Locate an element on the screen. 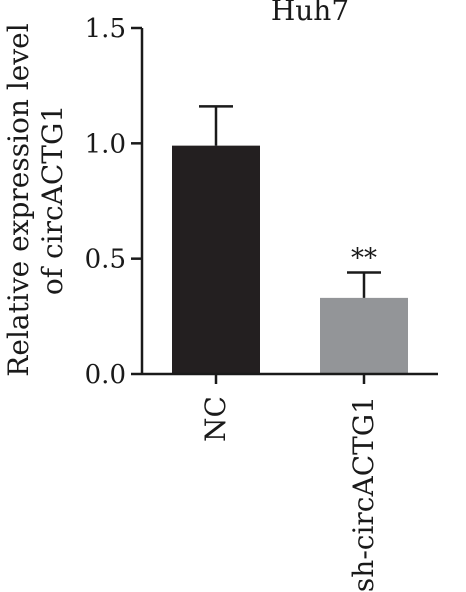  significance-marker-1: ** is located at coordinates (364, 259).